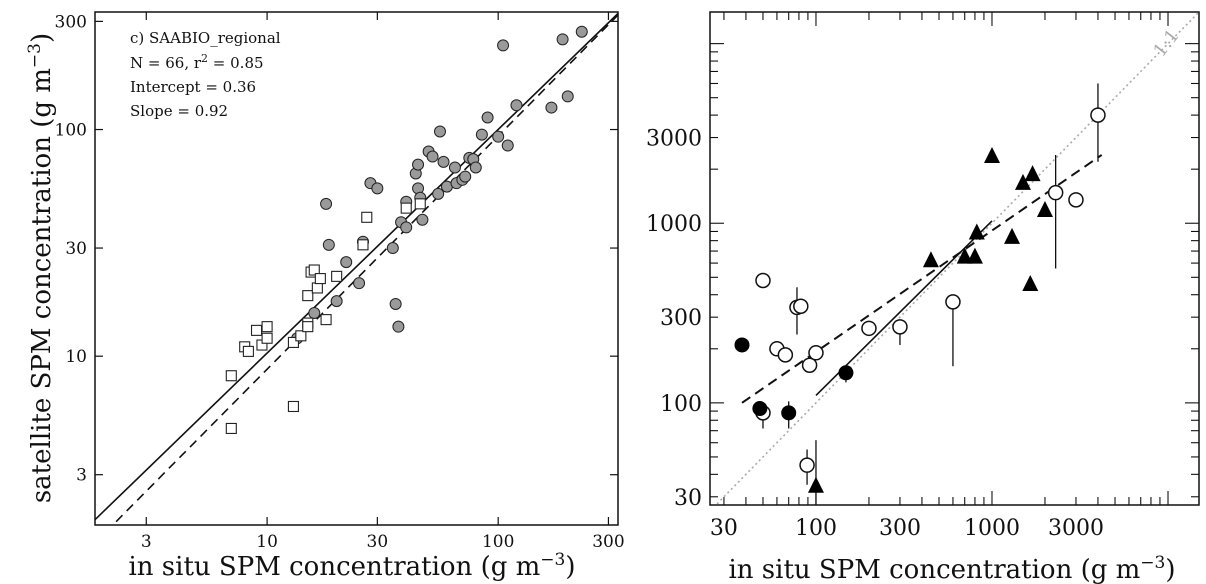  Describe the element at coordinates (179, 111) in the screenshot. I see `left-annotation-slope: Slope = 0.92` at that location.